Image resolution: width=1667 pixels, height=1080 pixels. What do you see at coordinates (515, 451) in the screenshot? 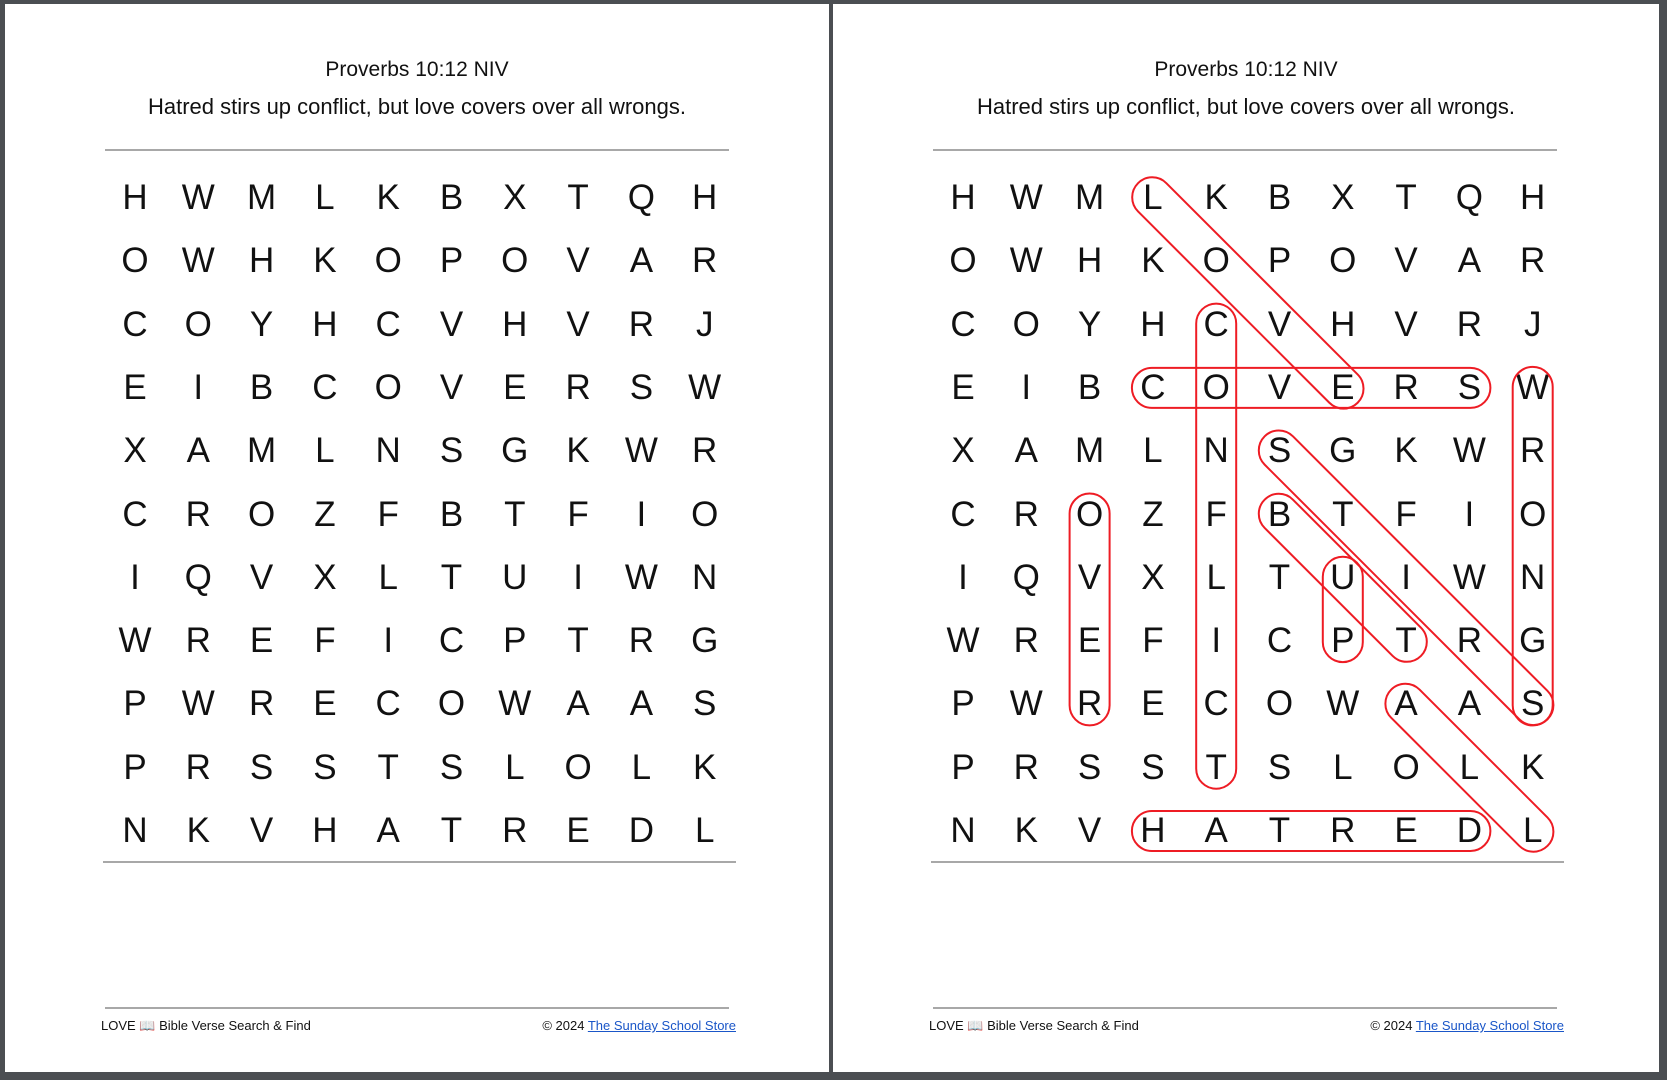
I see `grid-letter: G` at bounding box center [515, 451].